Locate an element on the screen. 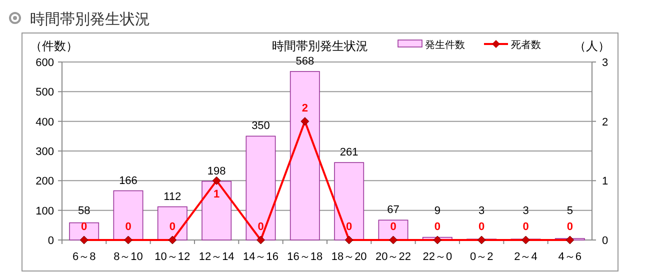  chart-title: 時間帯別発生状況 is located at coordinates (90, 19).